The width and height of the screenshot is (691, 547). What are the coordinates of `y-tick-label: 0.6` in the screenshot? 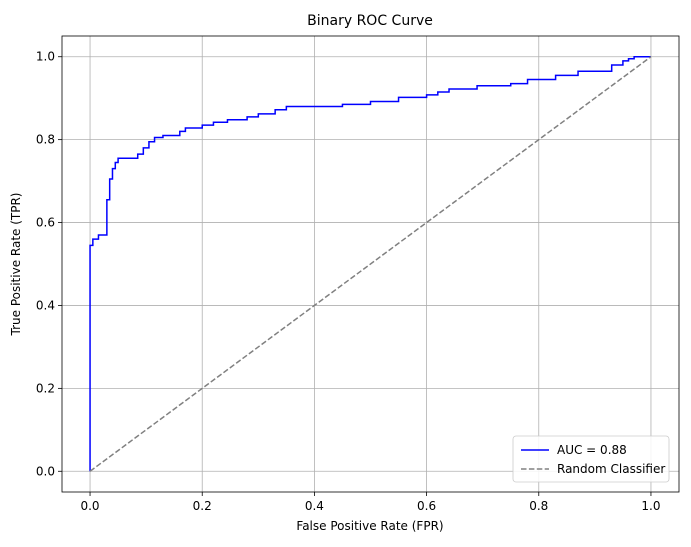 It's located at (45, 223).